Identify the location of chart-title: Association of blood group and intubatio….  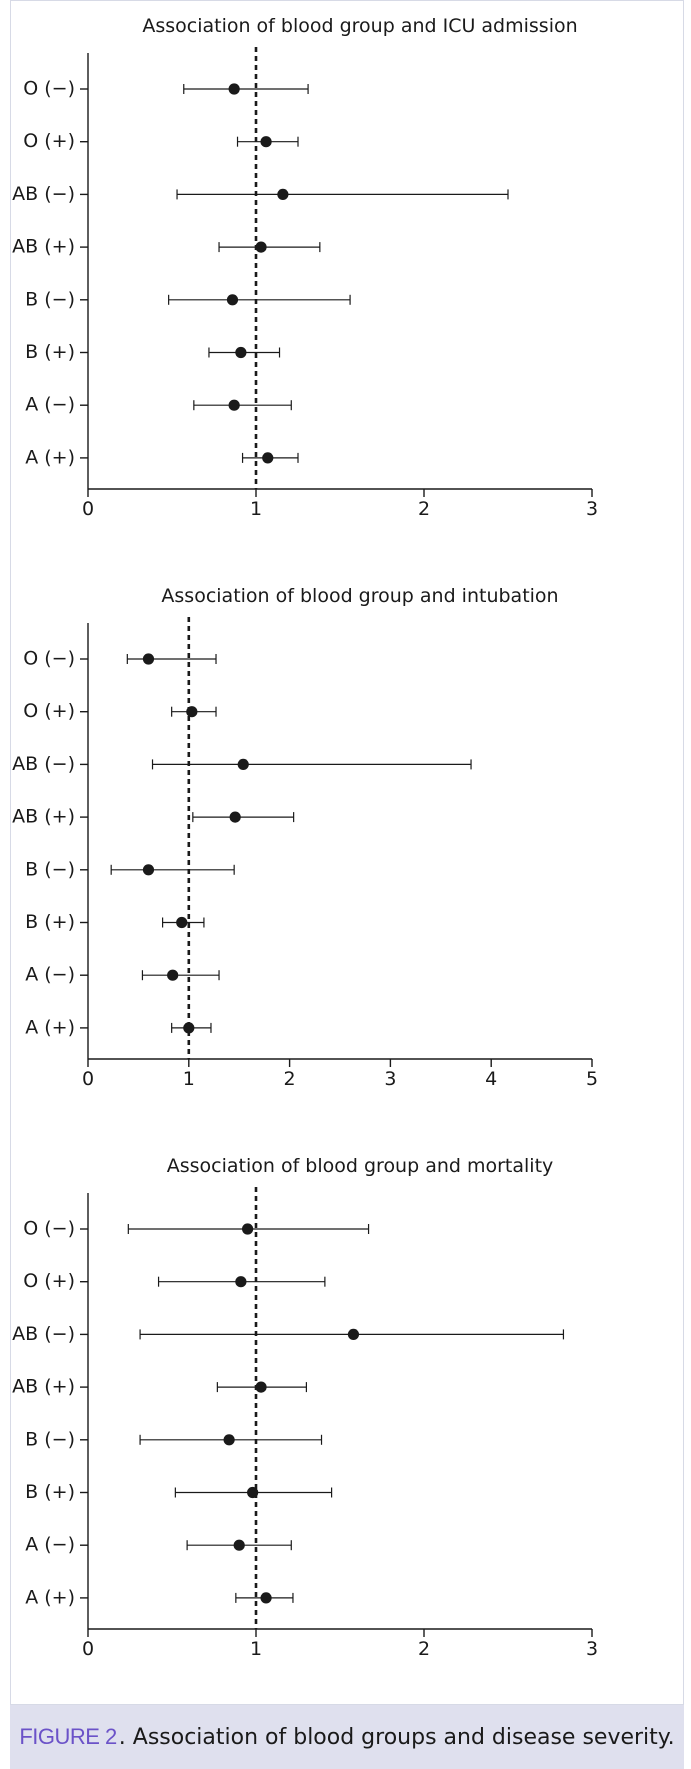
(359, 596).